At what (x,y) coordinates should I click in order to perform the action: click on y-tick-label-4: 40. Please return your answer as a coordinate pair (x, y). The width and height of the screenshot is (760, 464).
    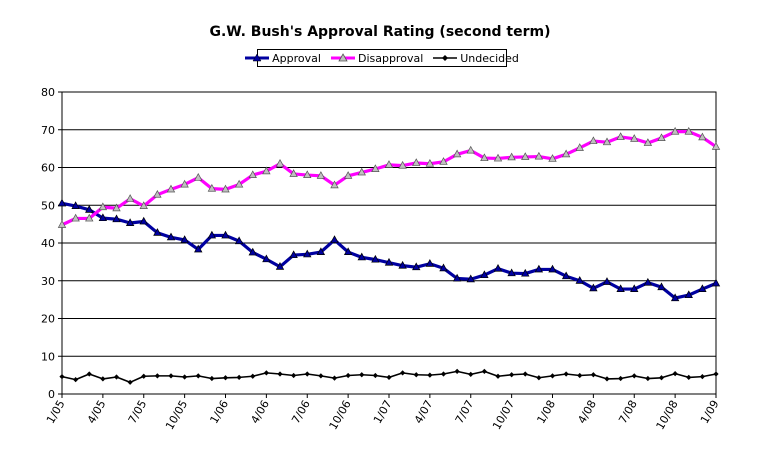
    Looking at the image, I should click on (48, 243).